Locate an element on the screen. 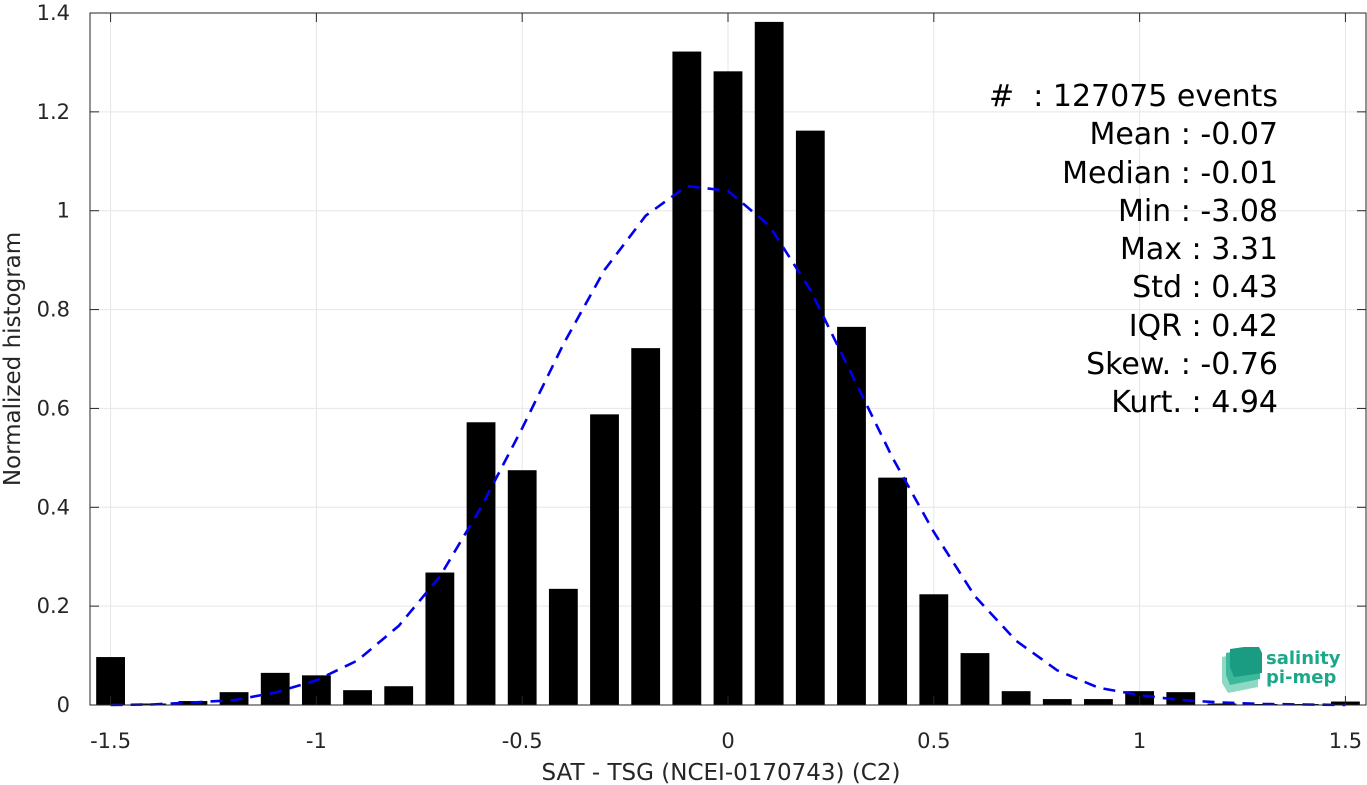  salinity-pi-mep-logo: salinity pi-mep is located at coordinates (1283, 670).